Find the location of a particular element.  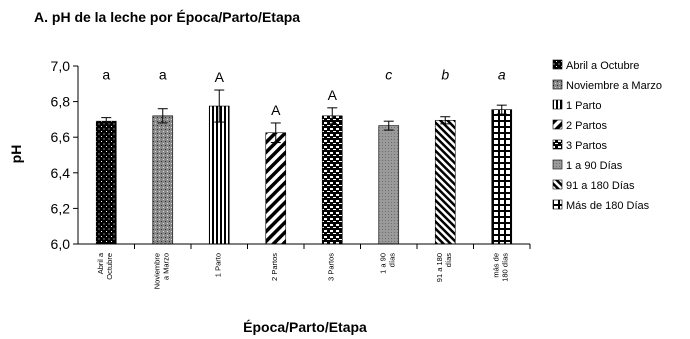

legend-label: 1 Parto is located at coordinates (583, 106).